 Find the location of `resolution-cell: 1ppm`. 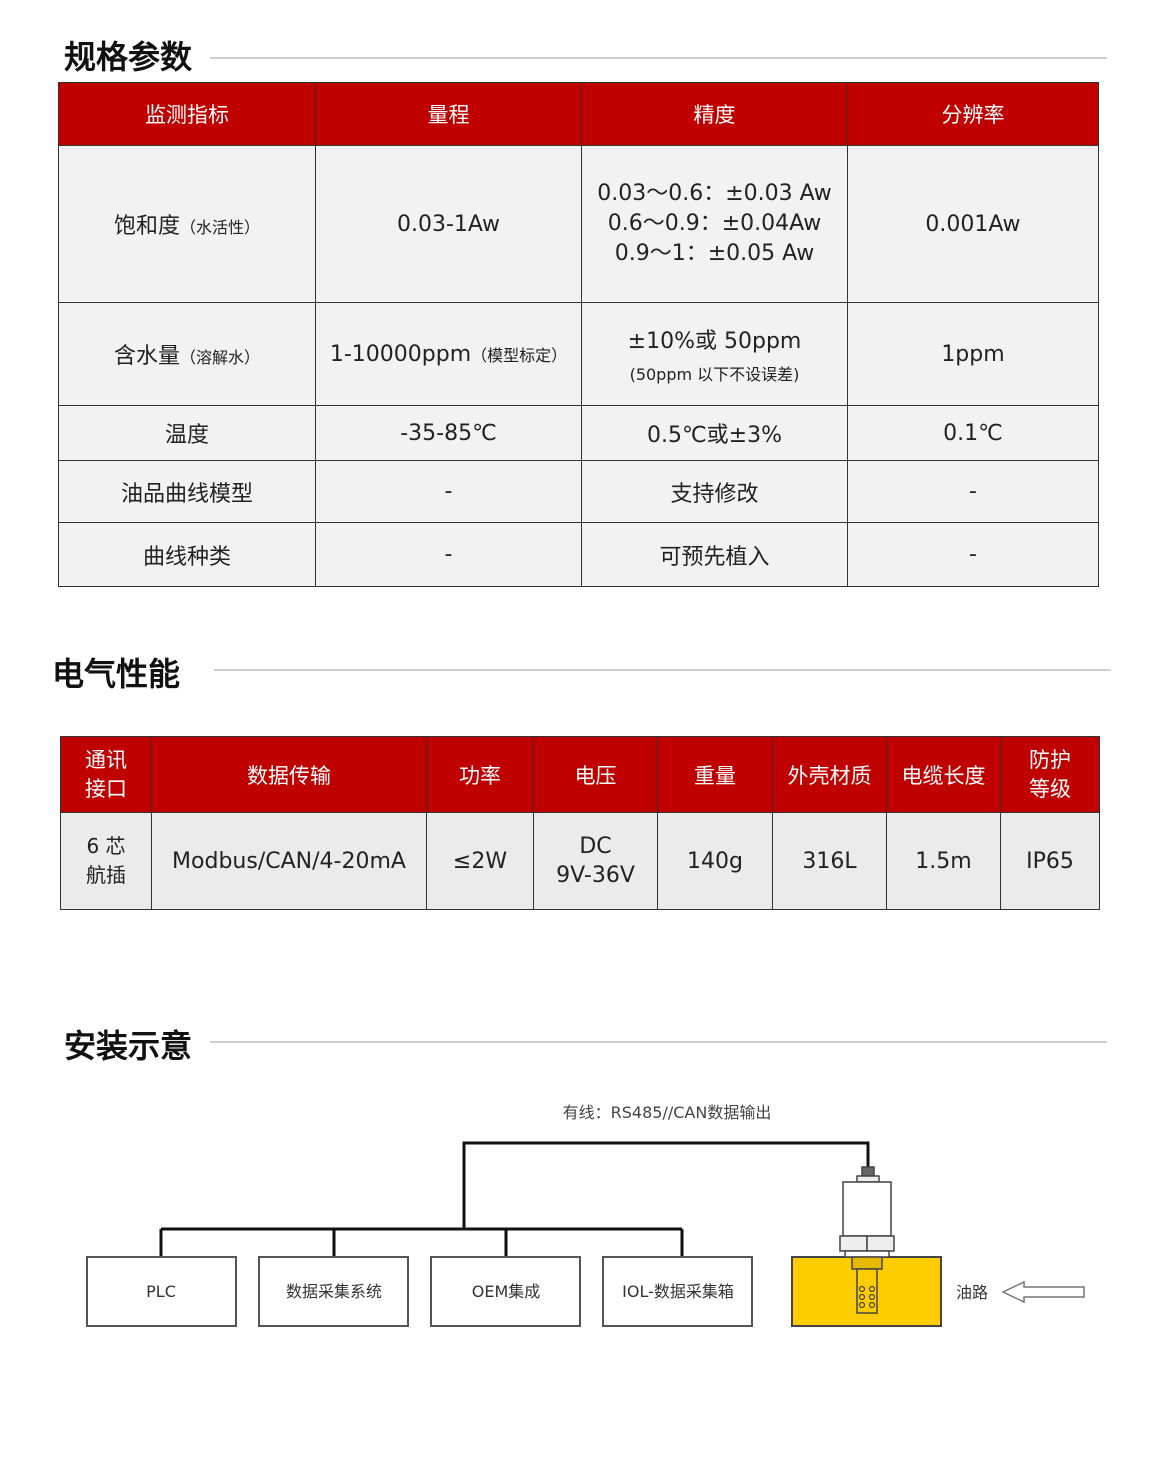

resolution-cell: 1ppm is located at coordinates (973, 354).